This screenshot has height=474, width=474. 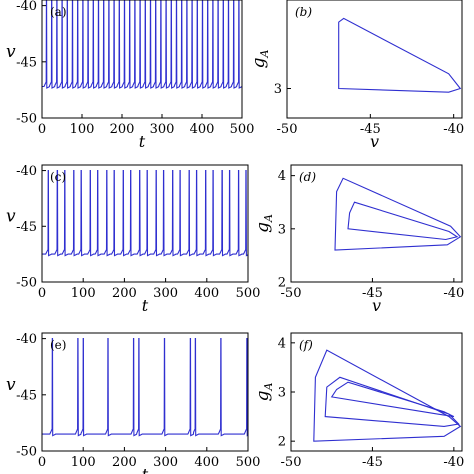 I want to click on y-tick-label-1-2: -45, so click(x=26, y=62).